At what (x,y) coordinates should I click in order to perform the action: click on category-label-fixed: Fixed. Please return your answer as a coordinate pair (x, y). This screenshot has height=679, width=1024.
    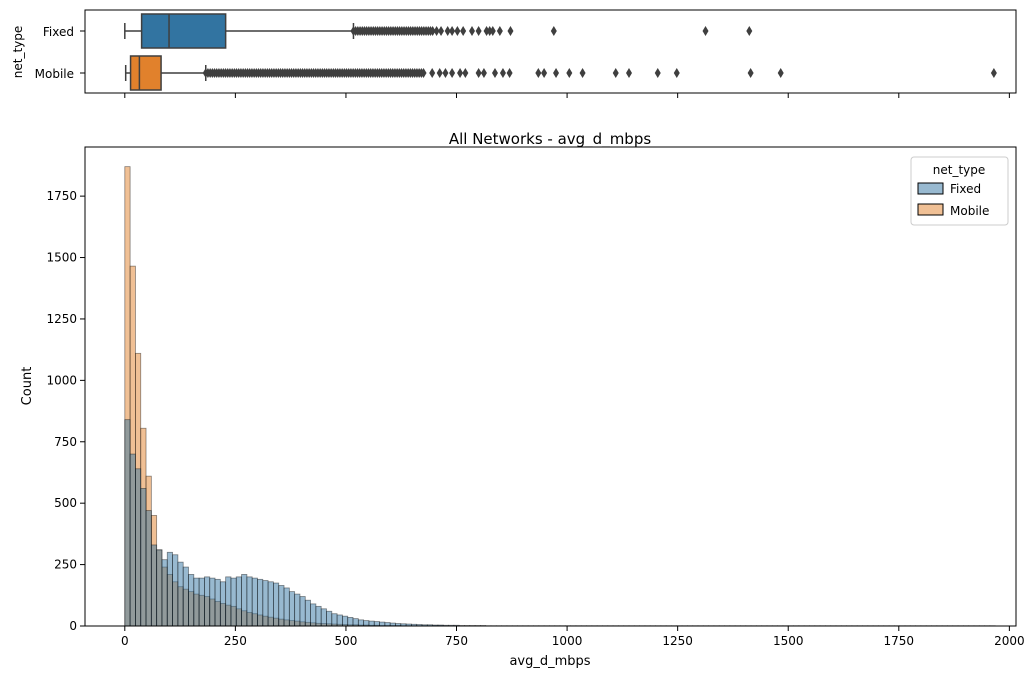
    Looking at the image, I should click on (58, 32).